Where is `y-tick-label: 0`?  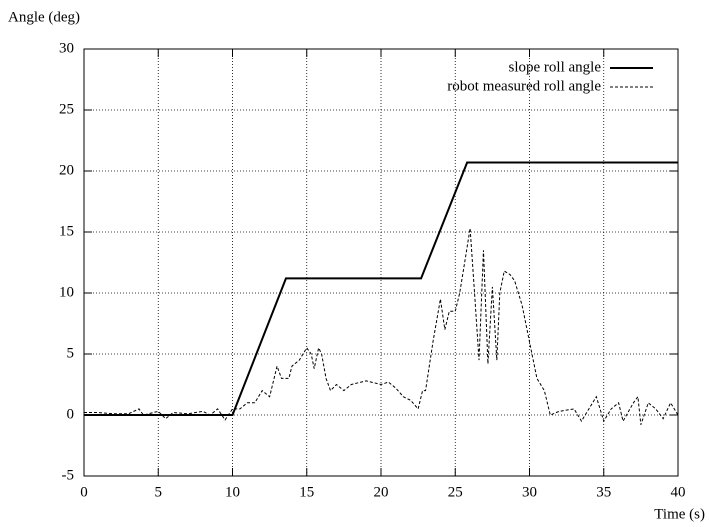
y-tick-label: 0 is located at coordinates (71, 414).